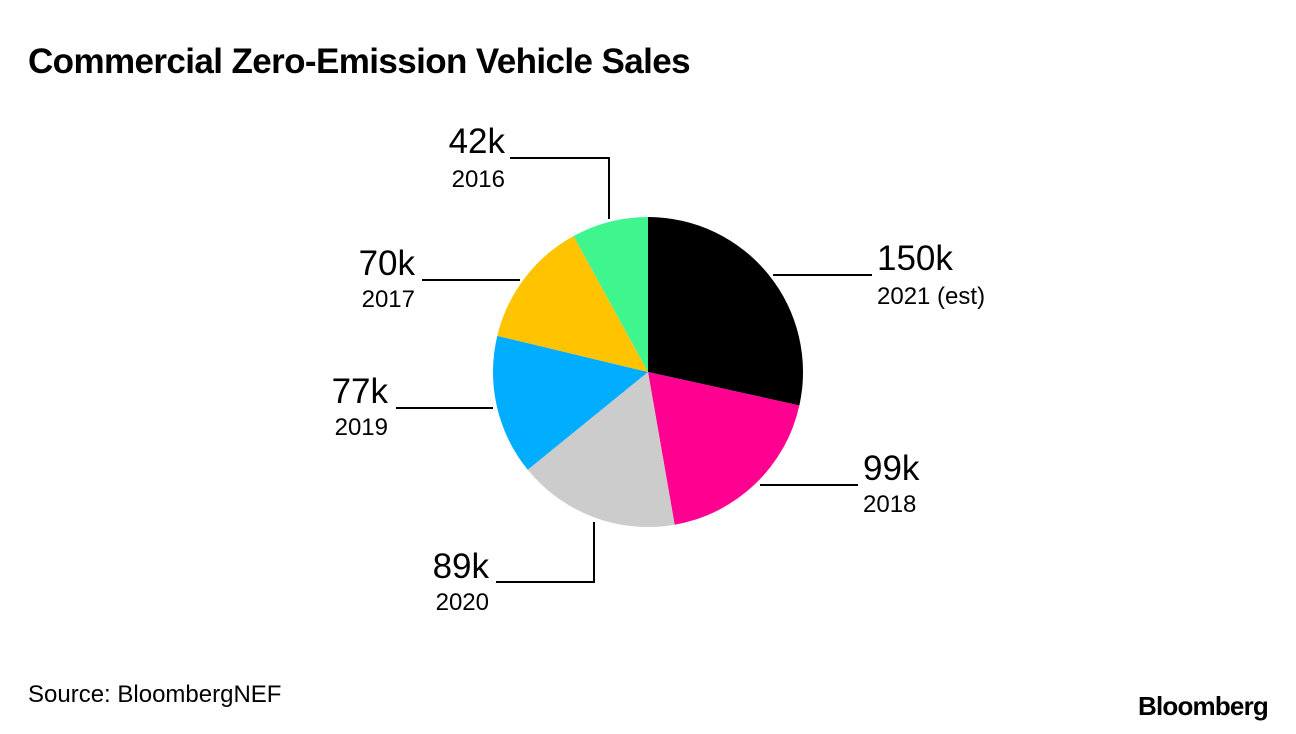 The image size is (1296, 734). I want to click on pie-slice-2017, so click(572, 304).